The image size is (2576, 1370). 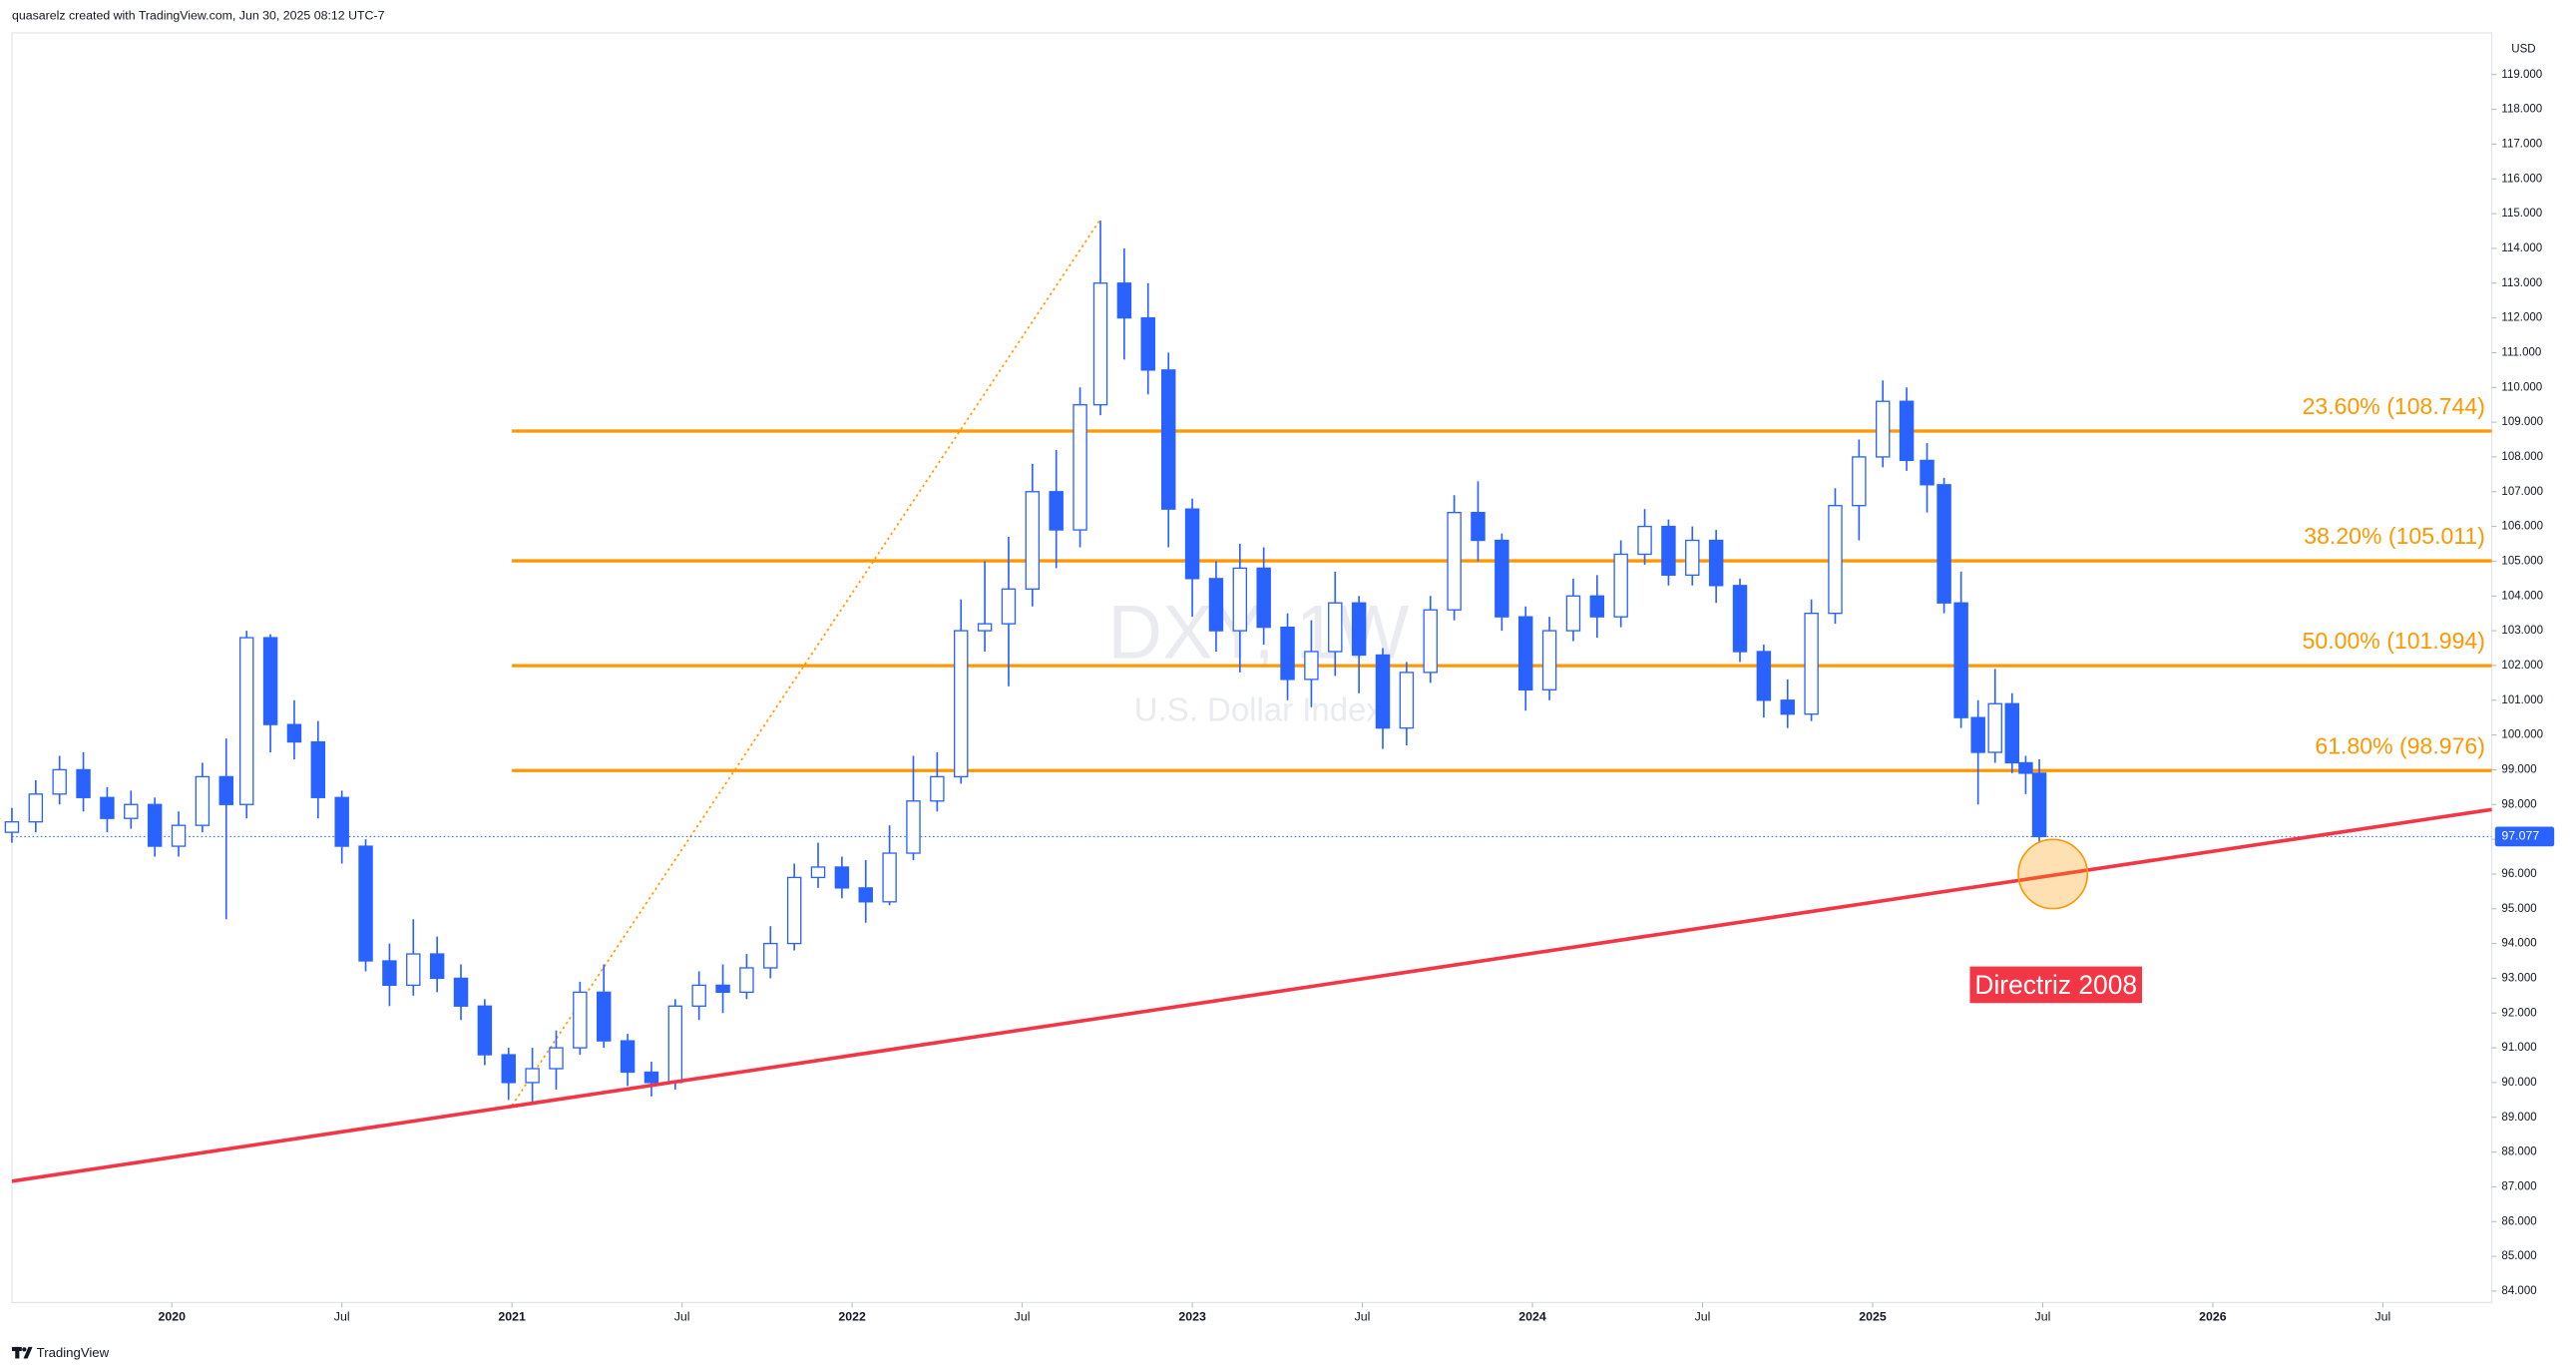 What do you see at coordinates (2519, 804) in the screenshot?
I see `y-tick-label: 98.000` at bounding box center [2519, 804].